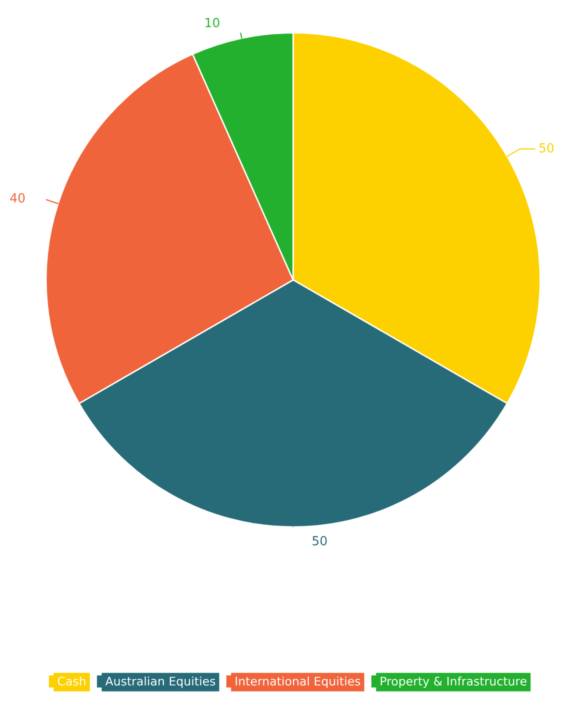  Describe the element at coordinates (72, 681) in the screenshot. I see `legend-label: Cash` at that location.